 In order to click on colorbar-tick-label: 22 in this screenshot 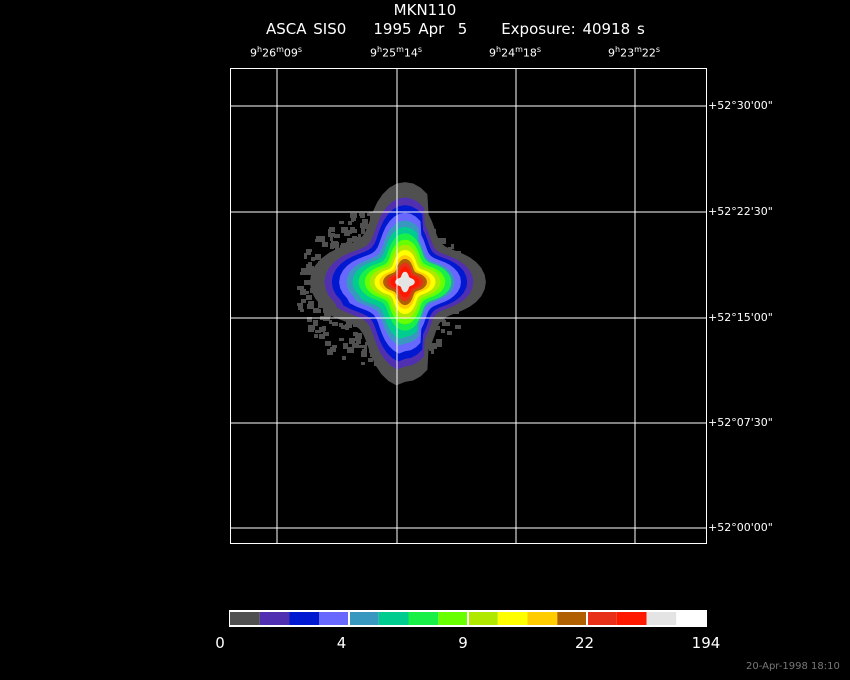, I will do `click(584, 643)`.